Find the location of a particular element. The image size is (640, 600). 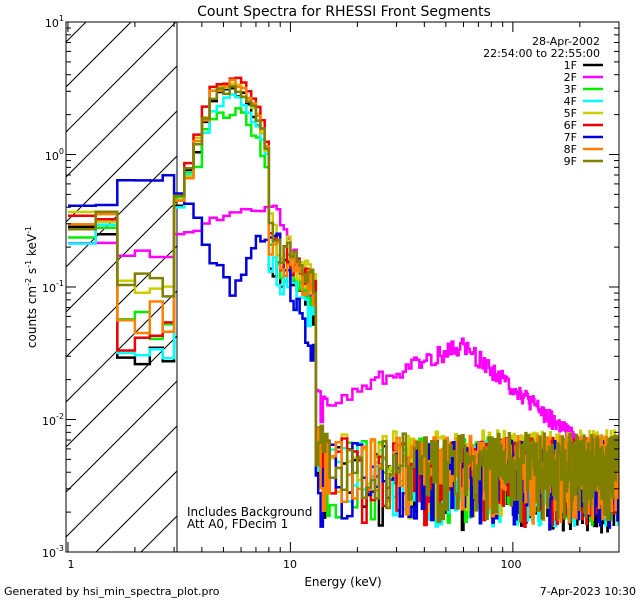

y-tick-label-10^0: 10⁰ is located at coordinates (54, 155).